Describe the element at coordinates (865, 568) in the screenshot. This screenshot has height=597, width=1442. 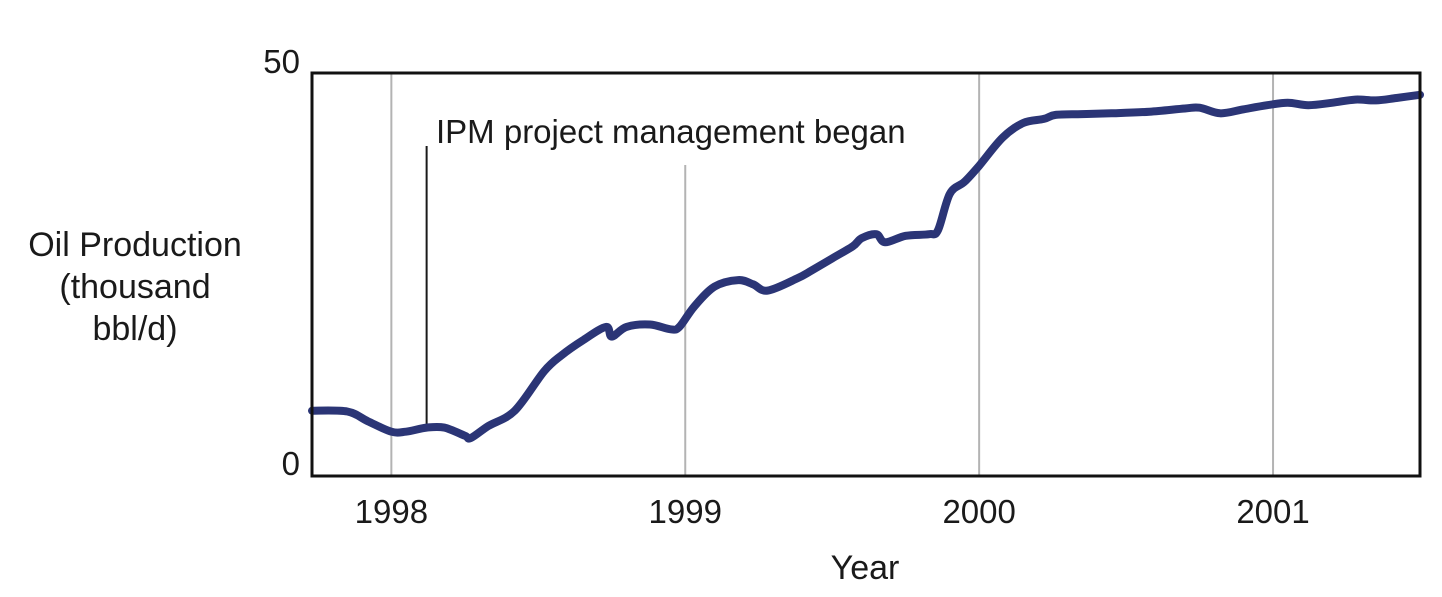
I see `x-axis-label: Year` at that location.